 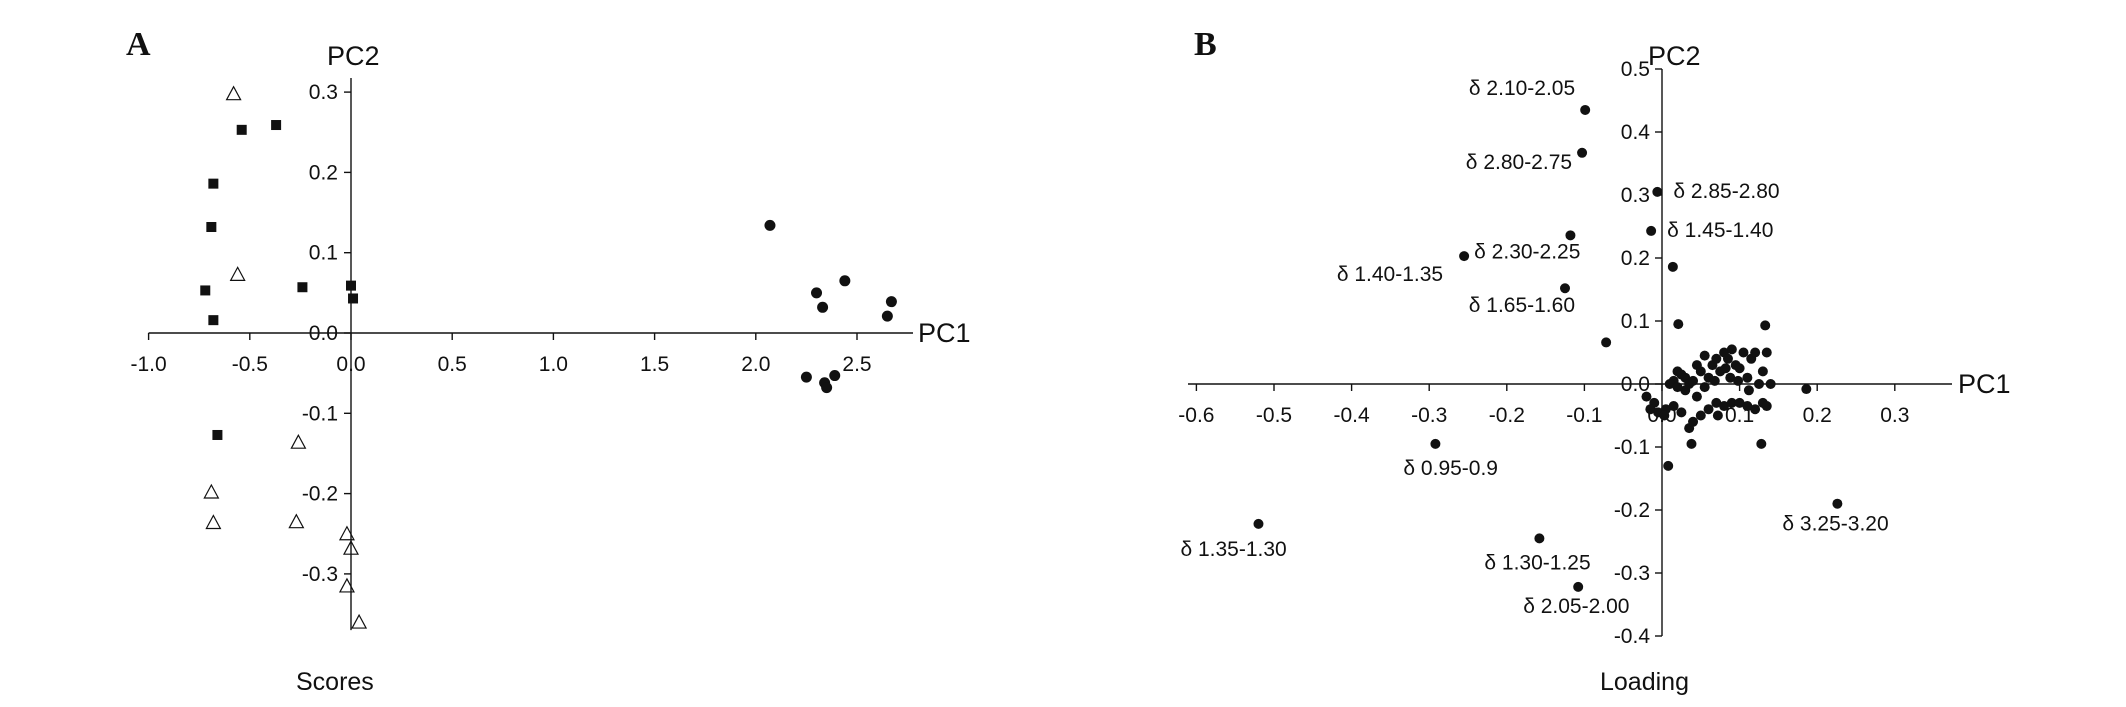 I want to click on loading-y-tick-label: -0.4, so click(x=1632, y=636).